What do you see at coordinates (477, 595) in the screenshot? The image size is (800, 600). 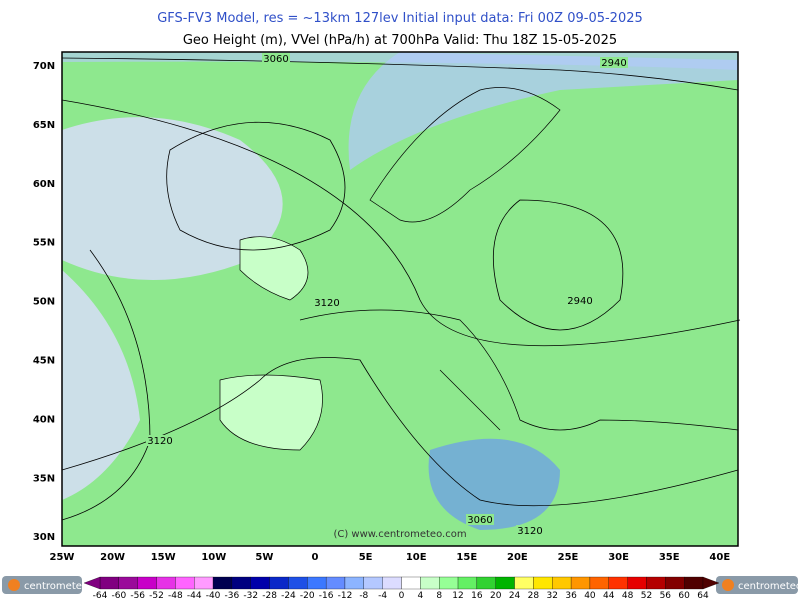 I see `colorbar-label: 16` at bounding box center [477, 595].